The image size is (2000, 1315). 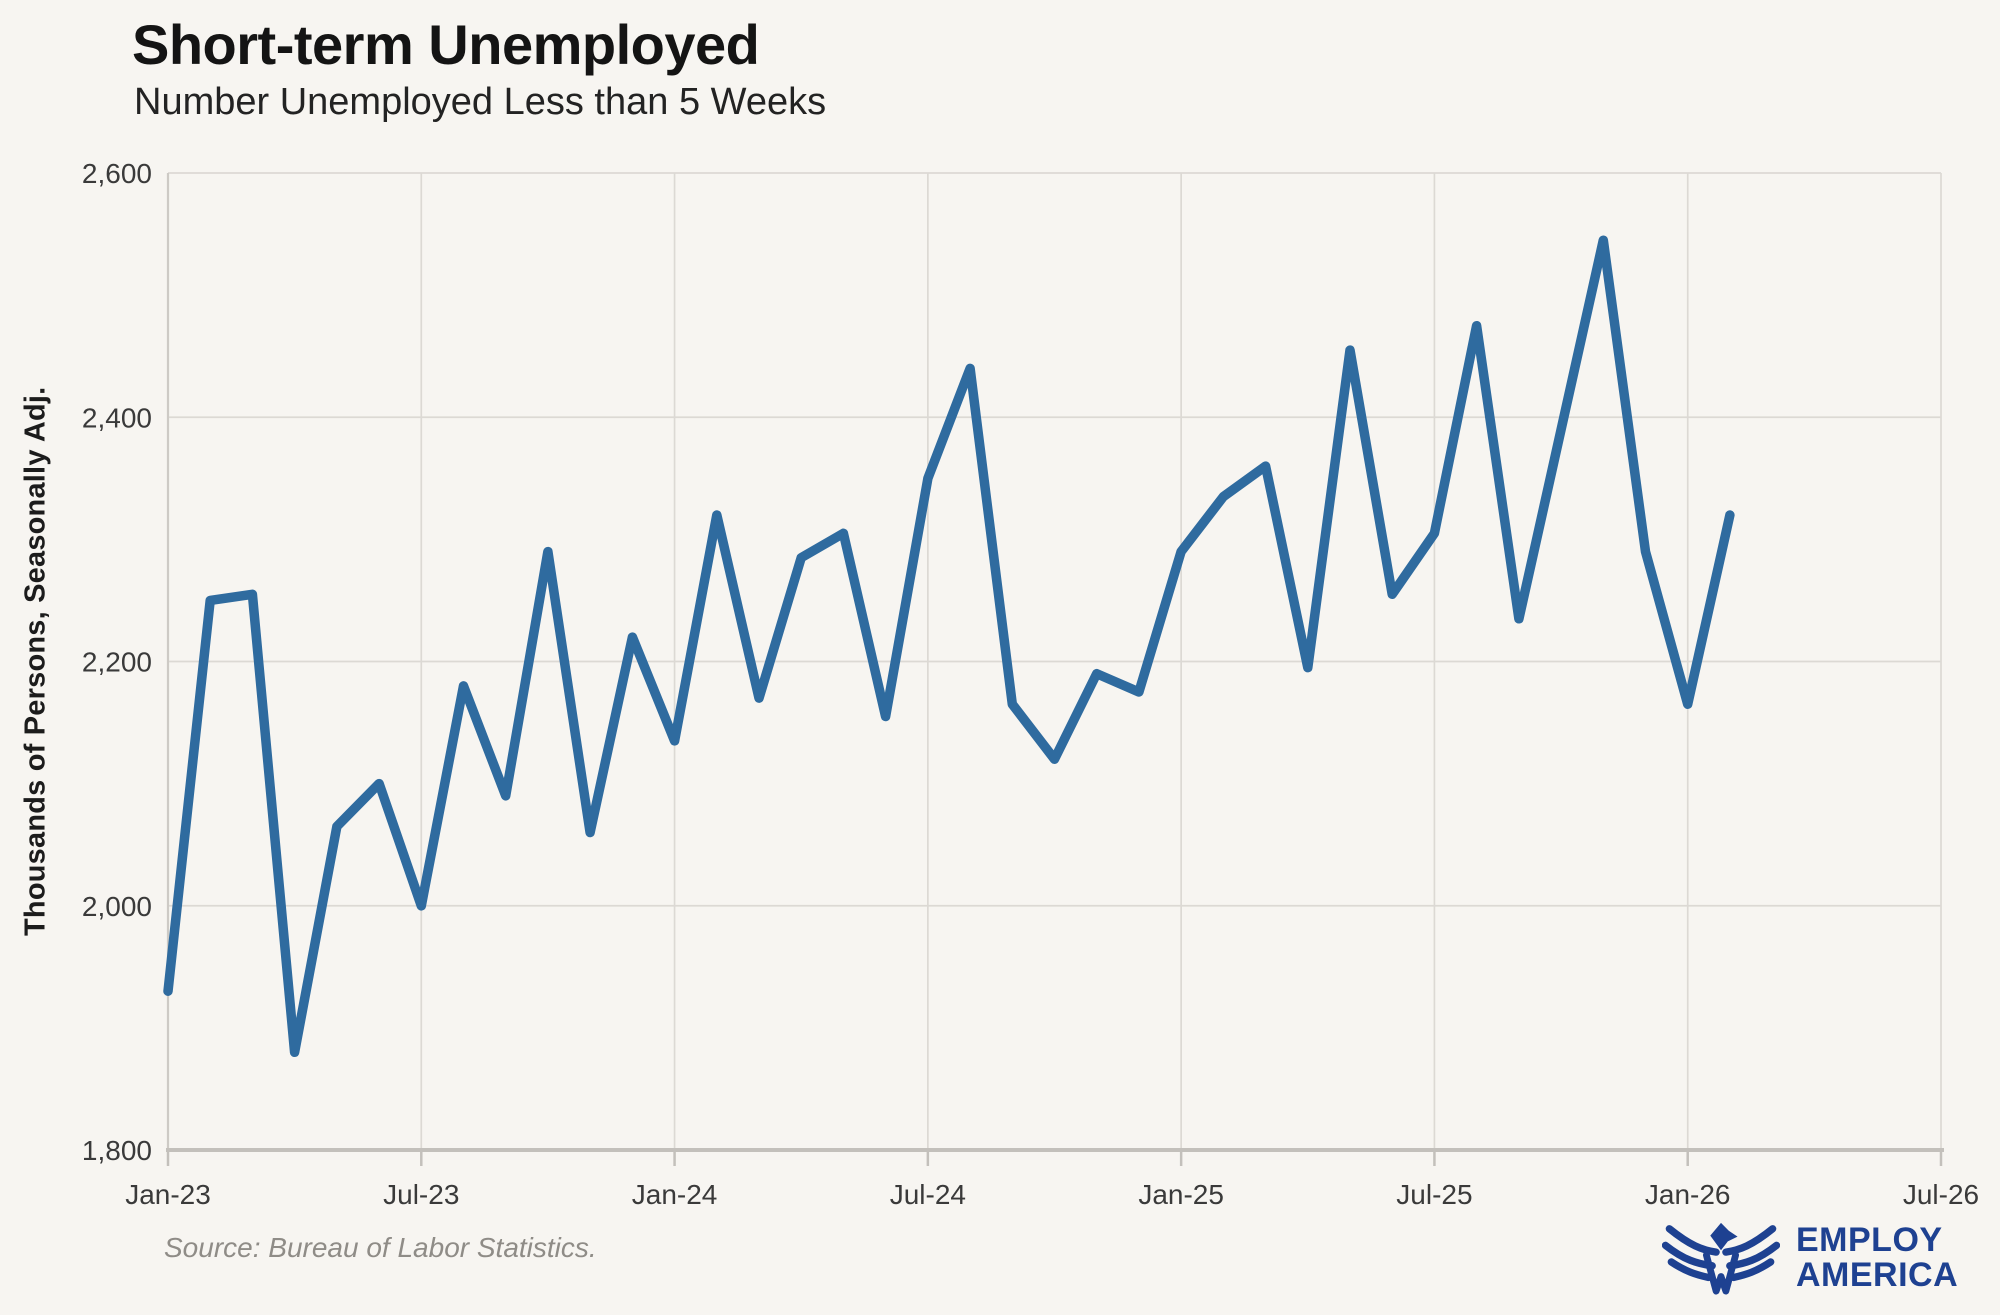 What do you see at coordinates (1688, 1194) in the screenshot?
I see `x-tick-label: Jan-26` at bounding box center [1688, 1194].